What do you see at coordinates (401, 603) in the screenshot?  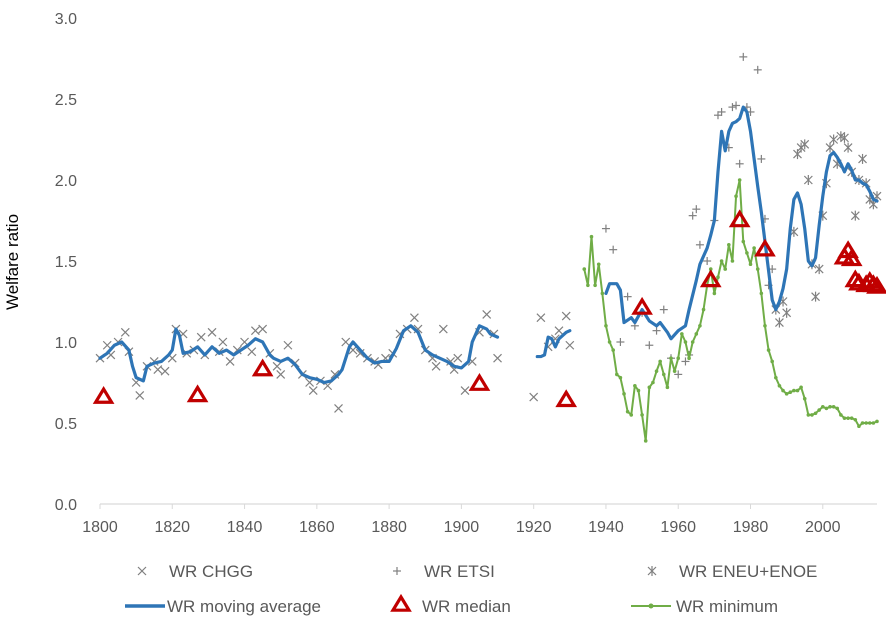 I see `legend-median-swatch-shape` at bounding box center [401, 603].